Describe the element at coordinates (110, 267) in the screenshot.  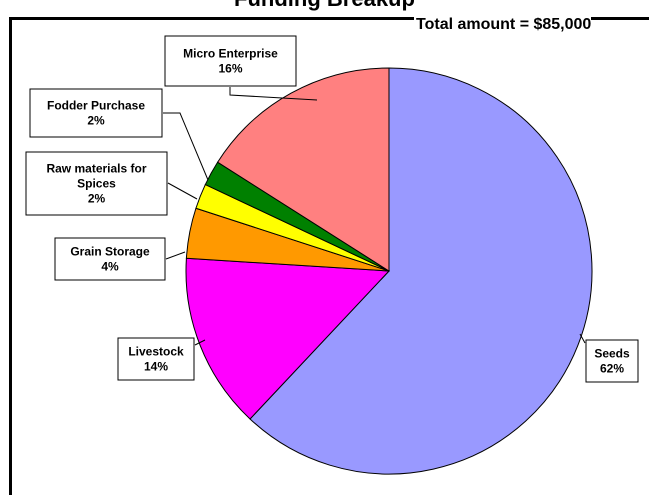
I see `data-label-percent: 4%` at that location.